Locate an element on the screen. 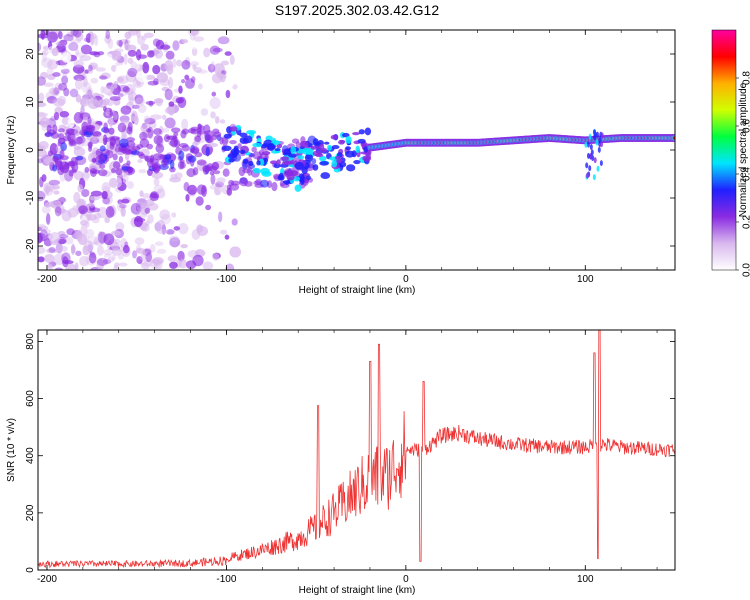 The width and height of the screenshot is (750, 600). y-tick-label: 400 is located at coordinates (30, 455).